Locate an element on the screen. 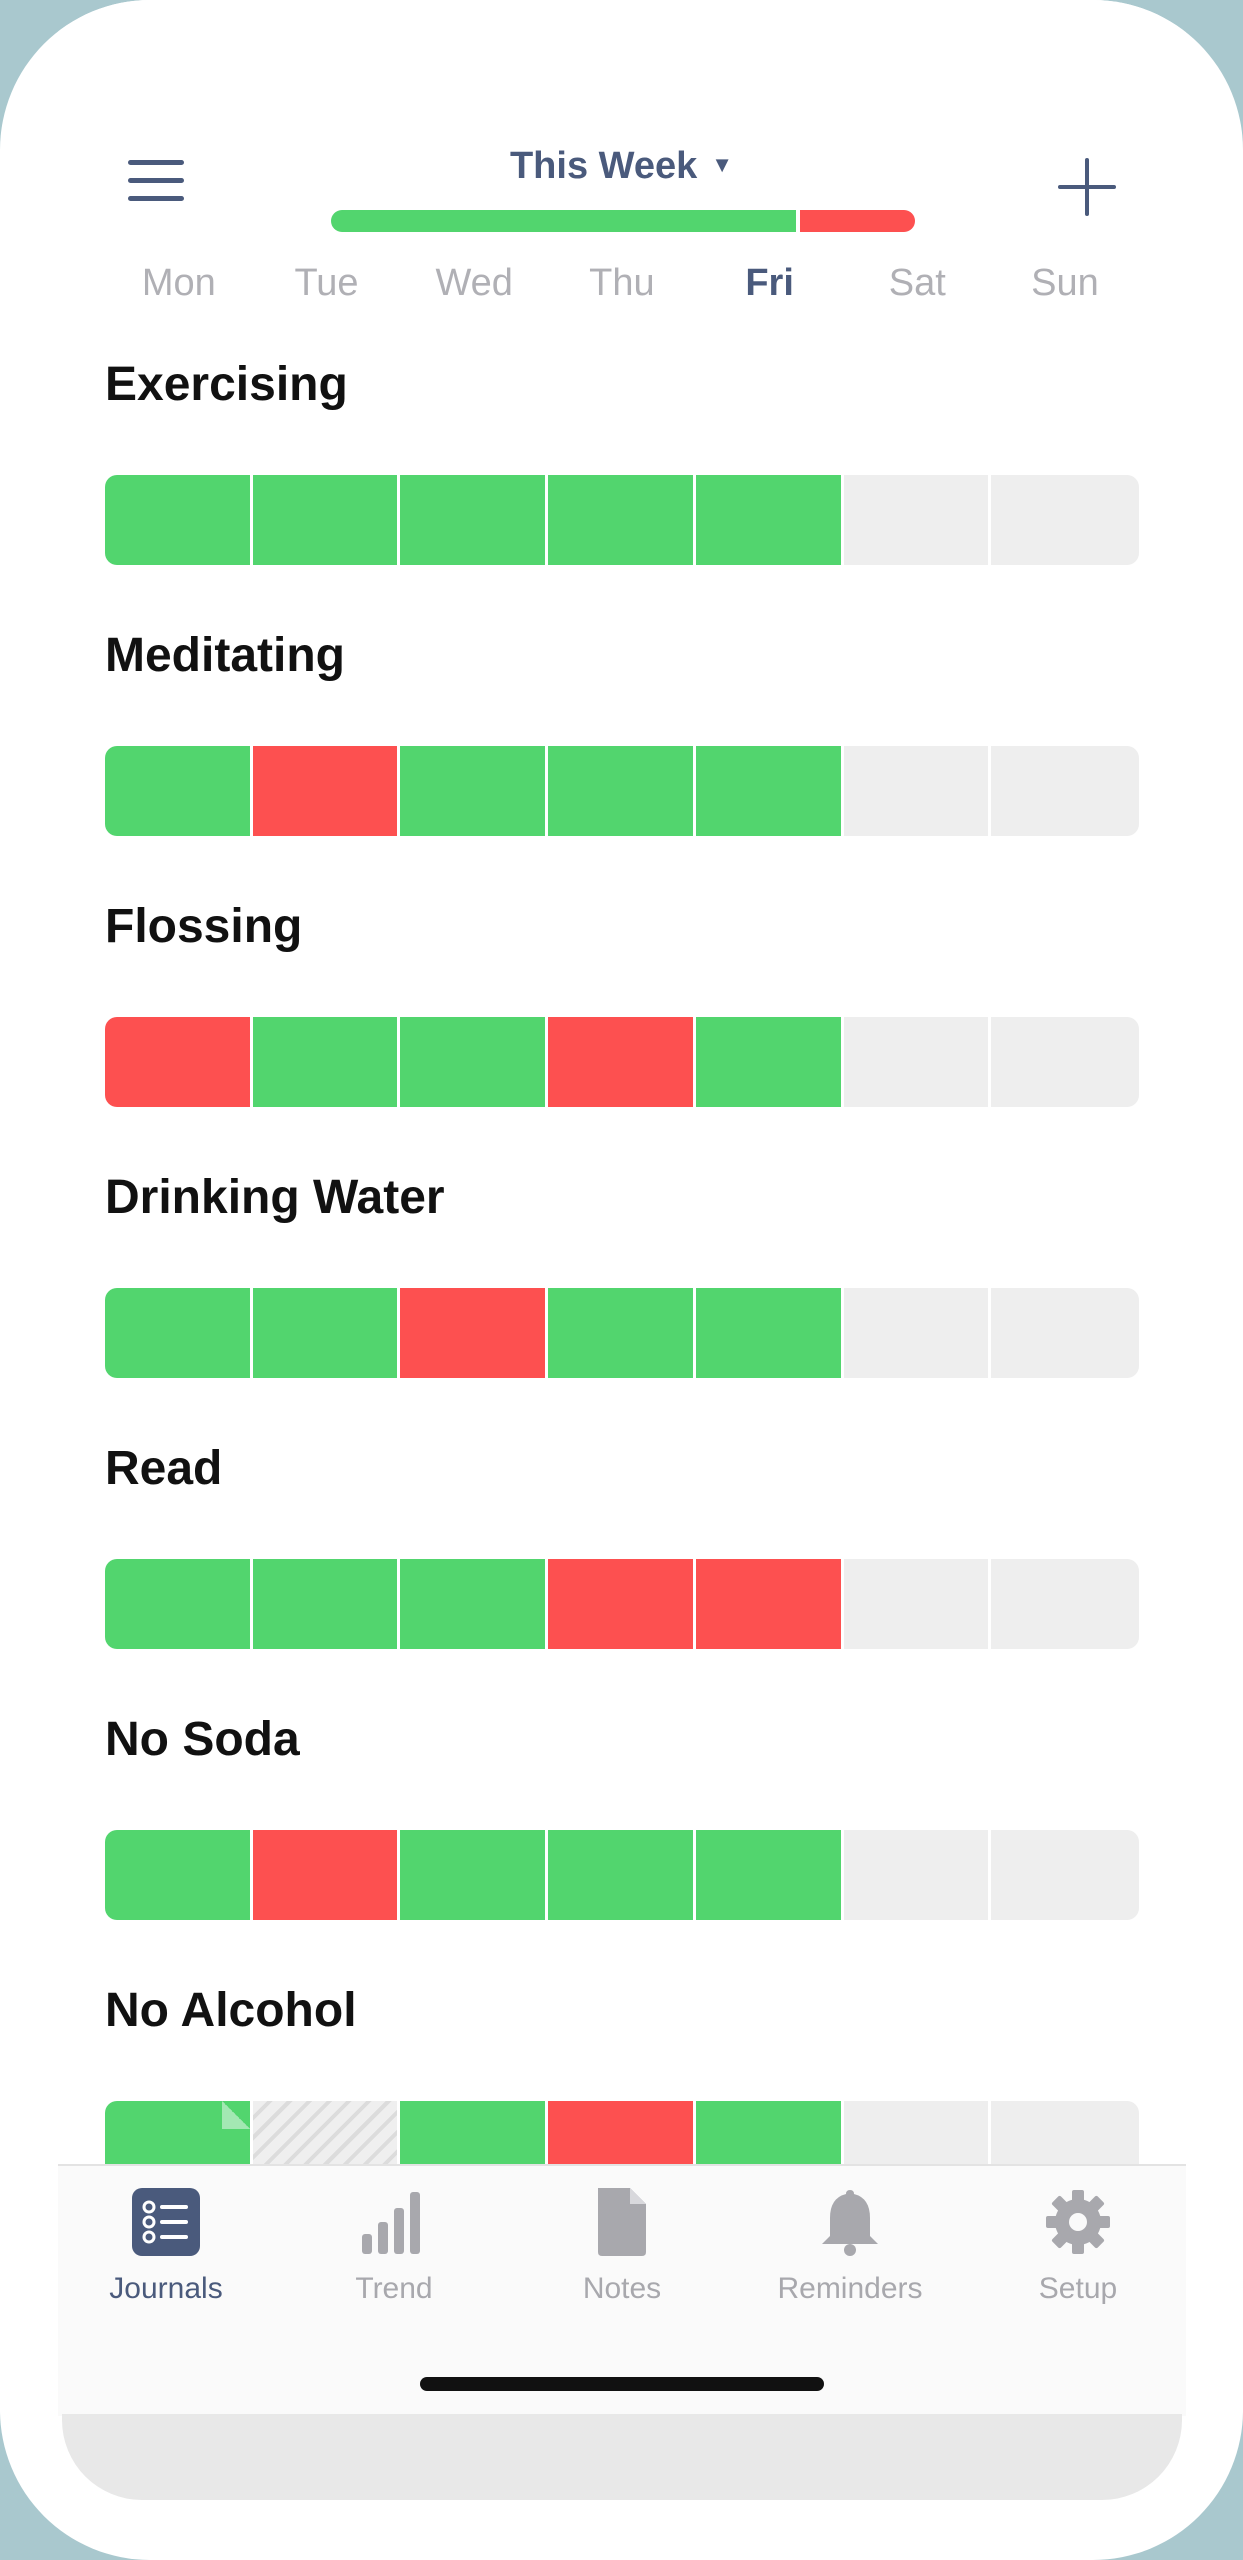 The width and height of the screenshot is (1243, 2560). day-label-sun: Sun is located at coordinates (1065, 283).